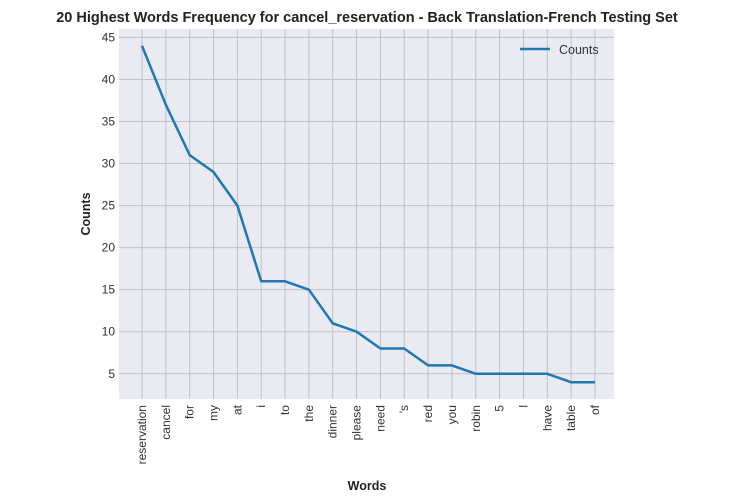 The height and width of the screenshot is (503, 734). Describe the element at coordinates (109, 248) in the screenshot. I see `y-tick-label: 20` at that location.